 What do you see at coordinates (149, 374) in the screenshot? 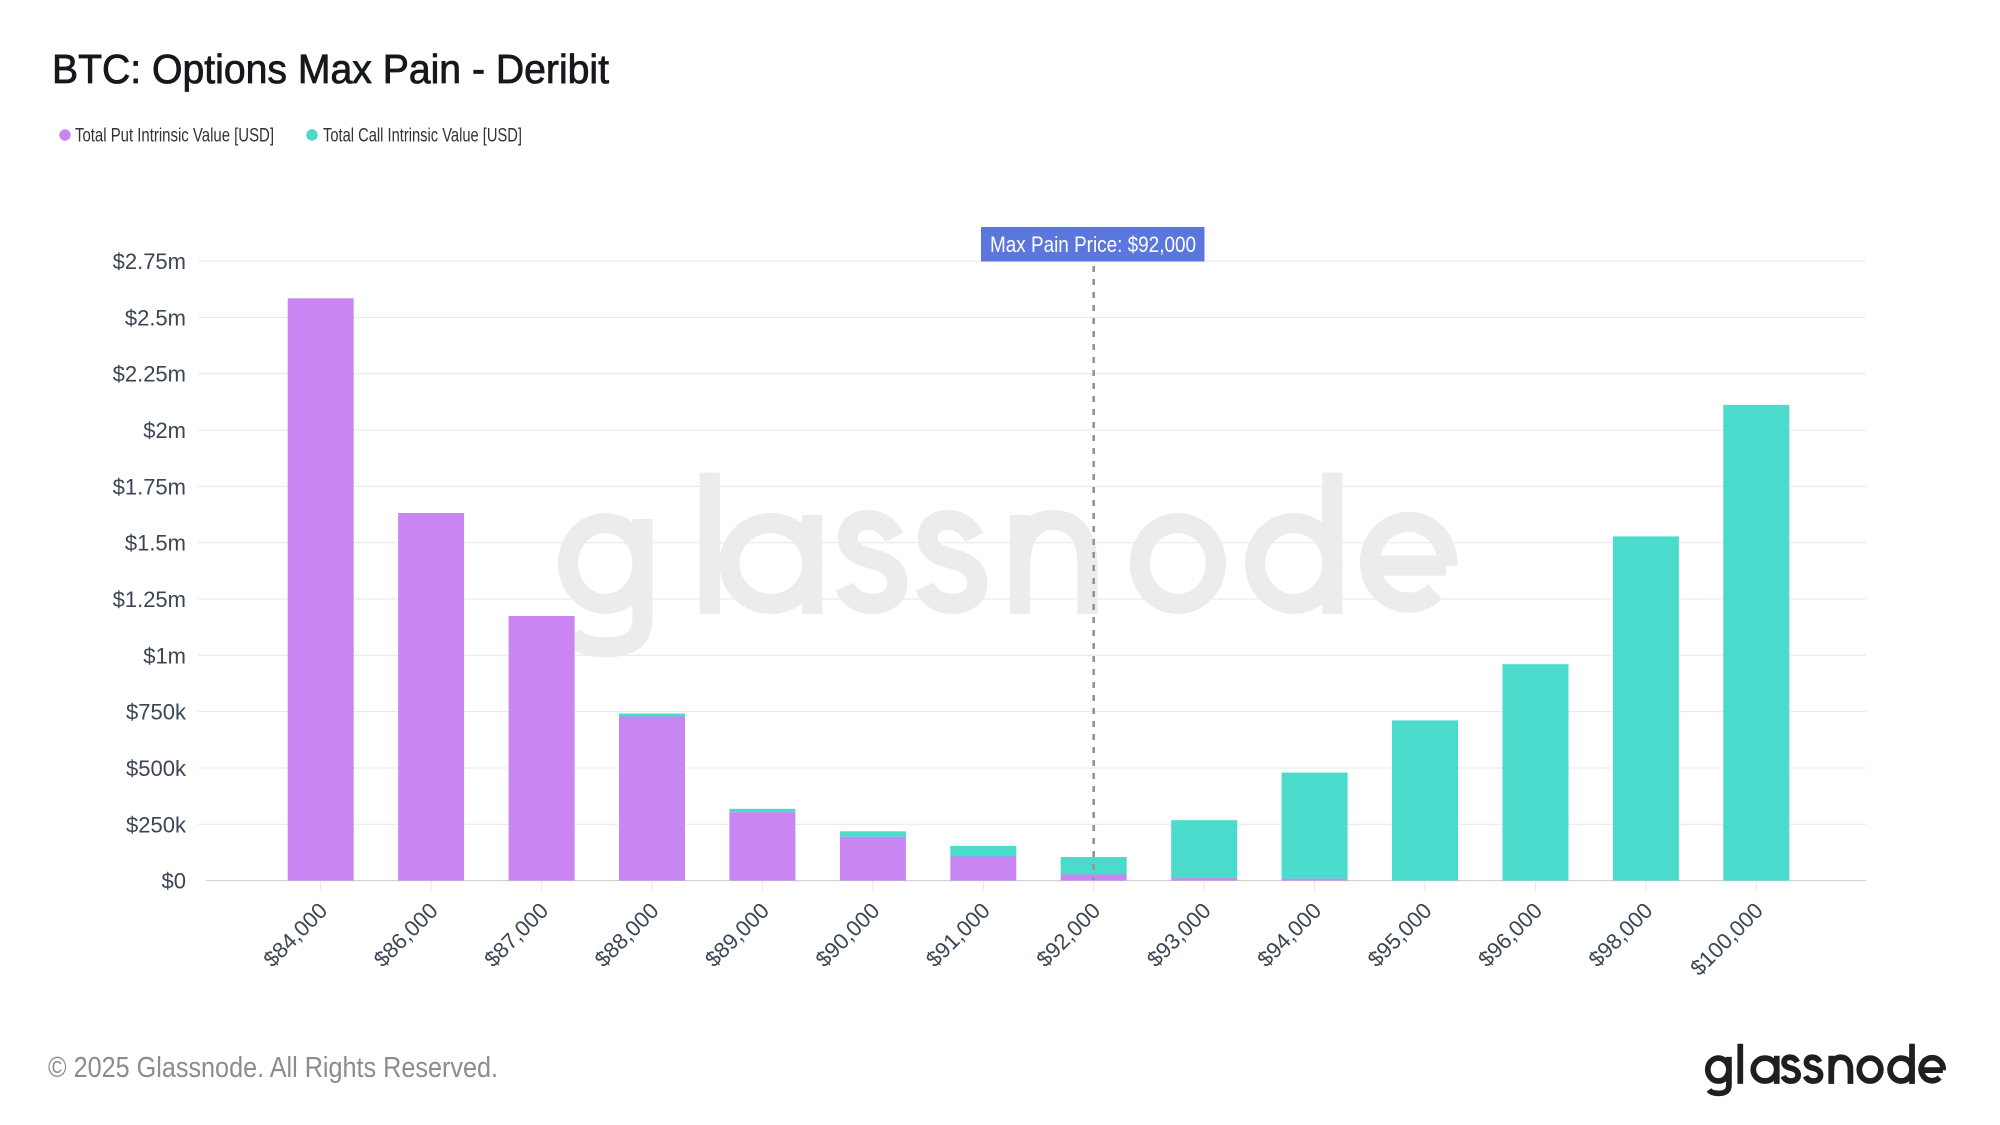
I see `svg-text: $2.25m` at bounding box center [149, 374].